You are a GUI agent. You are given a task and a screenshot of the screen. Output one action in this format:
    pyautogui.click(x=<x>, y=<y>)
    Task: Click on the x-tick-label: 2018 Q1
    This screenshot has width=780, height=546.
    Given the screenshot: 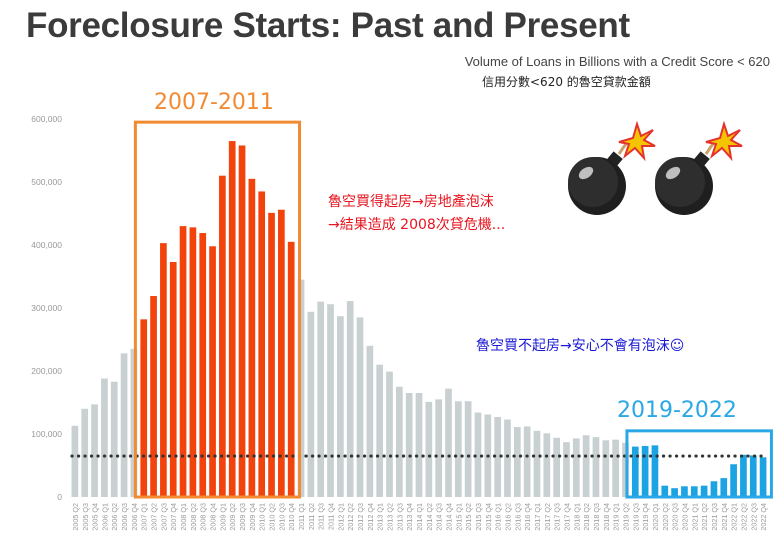 What is the action you would take?
    pyautogui.click(x=576, y=517)
    